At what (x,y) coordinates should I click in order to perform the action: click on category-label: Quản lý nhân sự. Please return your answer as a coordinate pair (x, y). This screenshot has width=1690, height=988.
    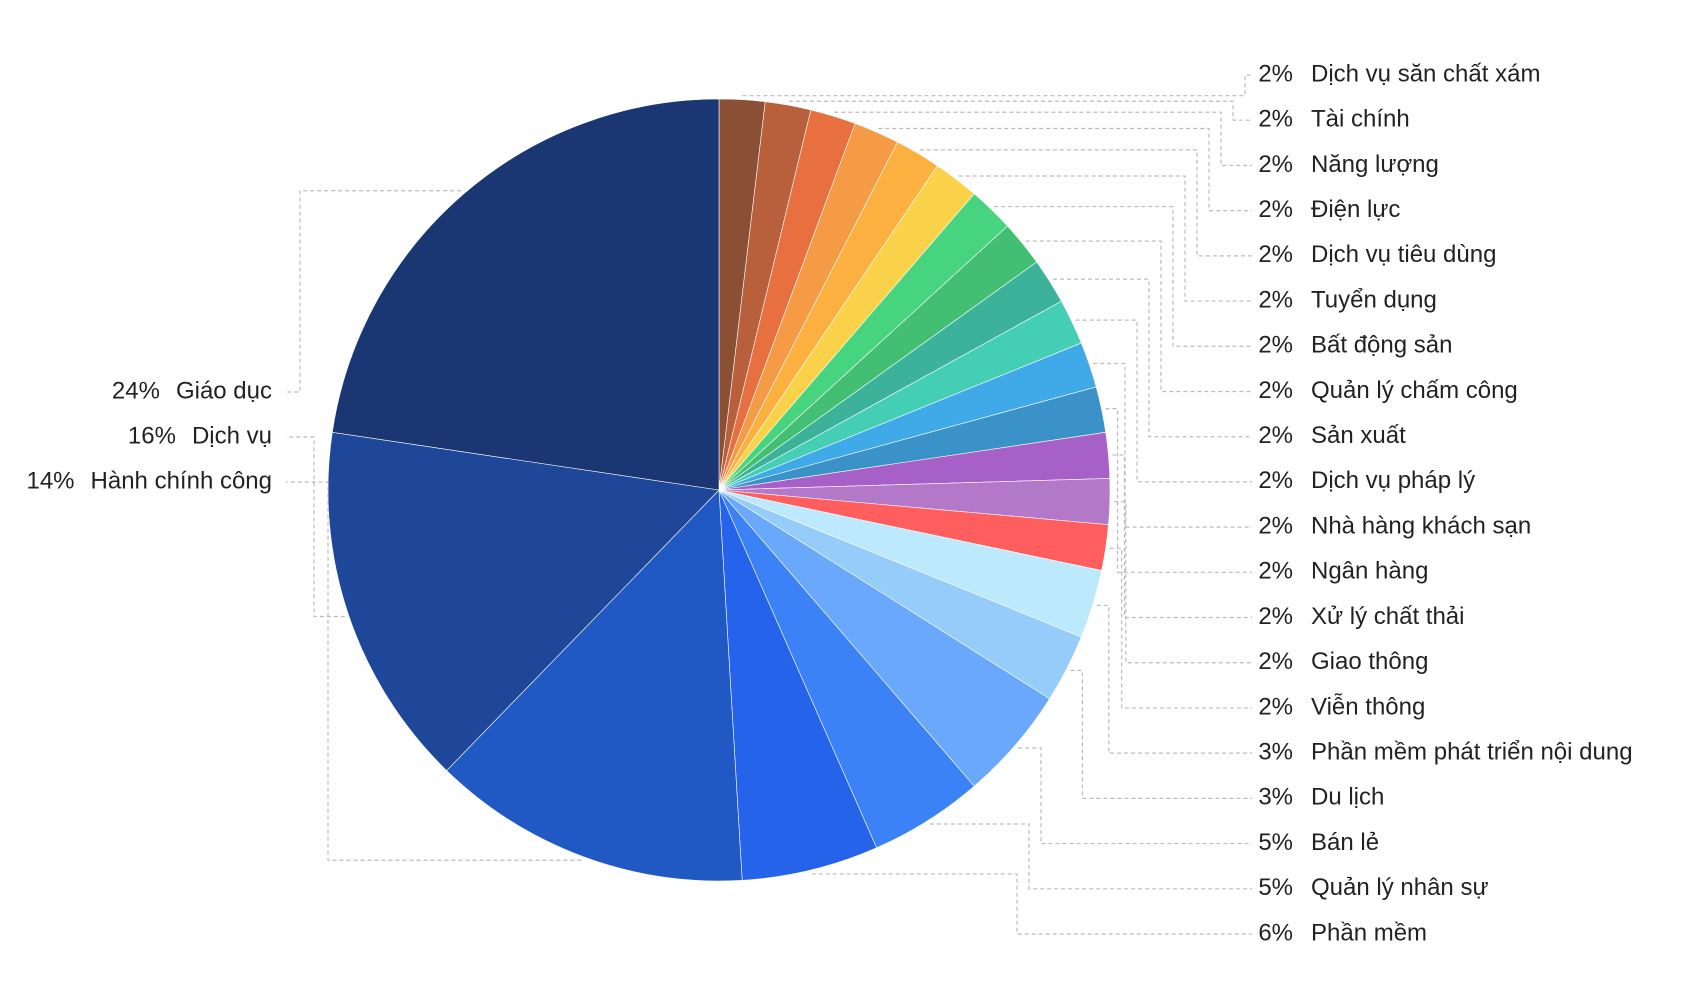
    Looking at the image, I should click on (1400, 887).